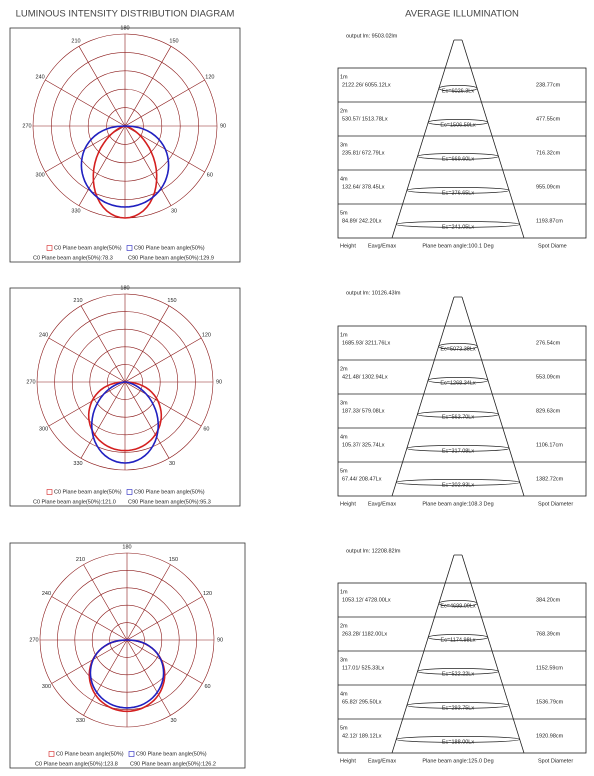 Image resolution: width=594 pixels, height=776 pixels. What do you see at coordinates (363, 411) in the screenshot?
I see `eavg-emax: 187.33/ 579.08Lx` at bounding box center [363, 411].